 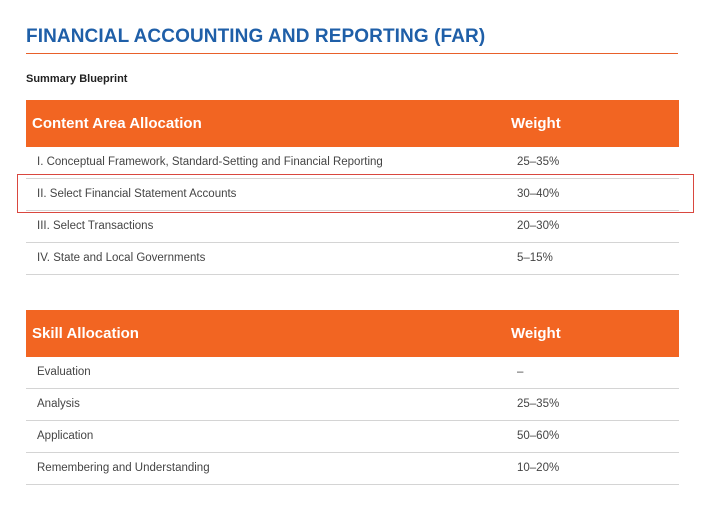 I want to click on section-subtitle: Summary Blueprint, so click(x=77, y=79).